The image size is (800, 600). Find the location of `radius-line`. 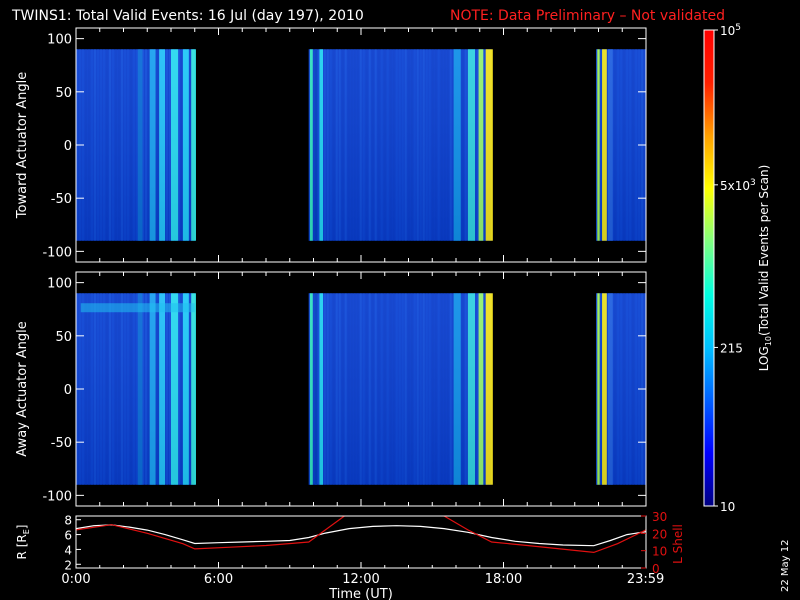

radius-line is located at coordinates (361, 535).